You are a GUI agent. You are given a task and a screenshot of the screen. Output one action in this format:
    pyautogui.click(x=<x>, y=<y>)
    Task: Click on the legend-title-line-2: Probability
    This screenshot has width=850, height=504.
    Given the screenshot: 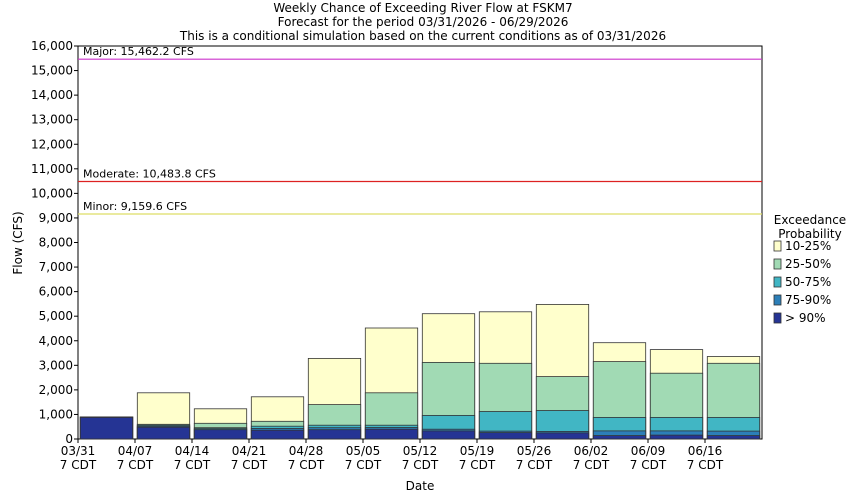 What is the action you would take?
    pyautogui.click(x=809, y=234)
    